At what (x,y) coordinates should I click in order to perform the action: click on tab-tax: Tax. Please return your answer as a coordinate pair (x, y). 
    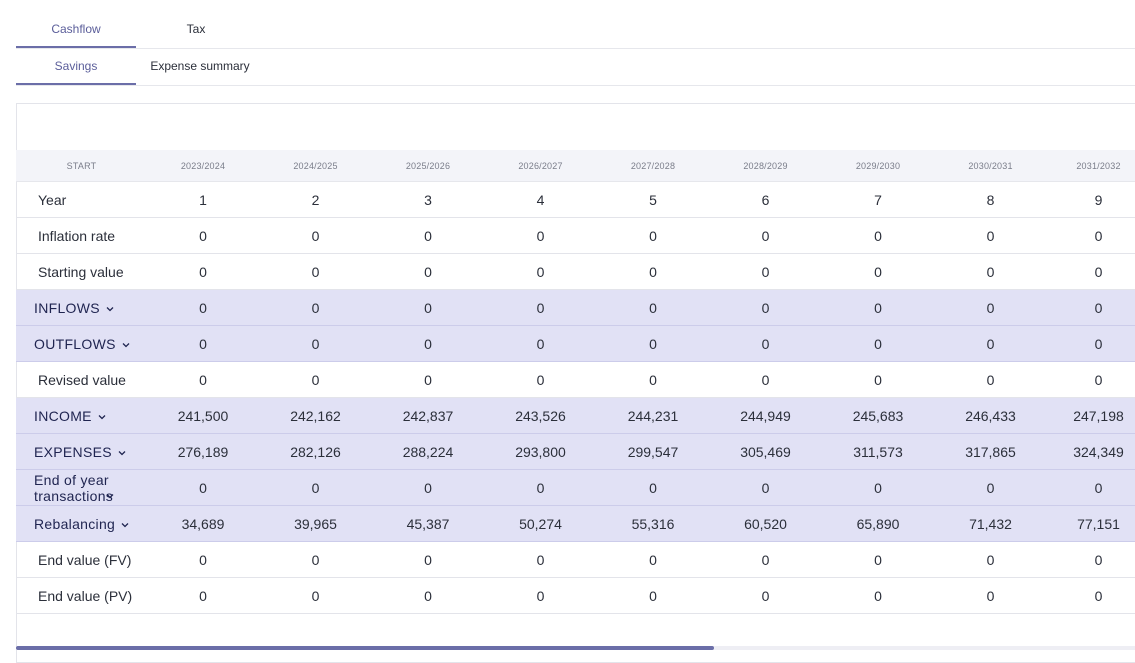
    Looking at the image, I should click on (196, 29).